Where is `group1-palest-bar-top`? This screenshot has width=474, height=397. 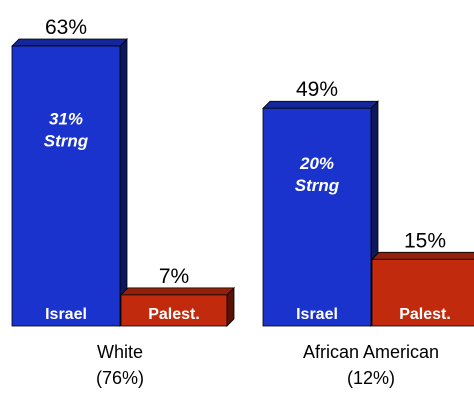 group1-palest-bar-top is located at coordinates (177, 291).